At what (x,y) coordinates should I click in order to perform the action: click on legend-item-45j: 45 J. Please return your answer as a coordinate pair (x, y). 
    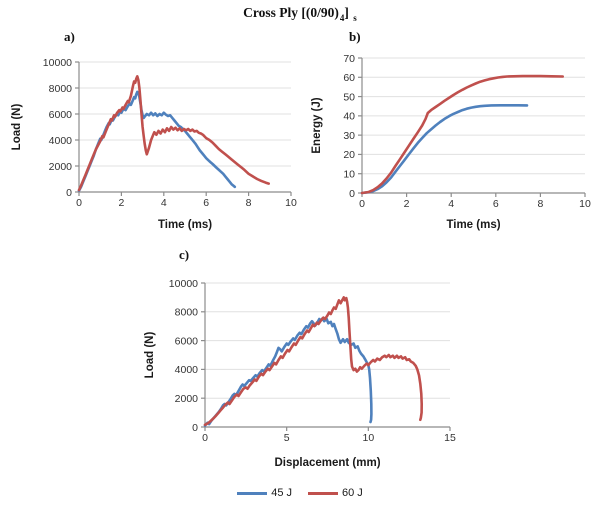
    Looking at the image, I should click on (264, 493).